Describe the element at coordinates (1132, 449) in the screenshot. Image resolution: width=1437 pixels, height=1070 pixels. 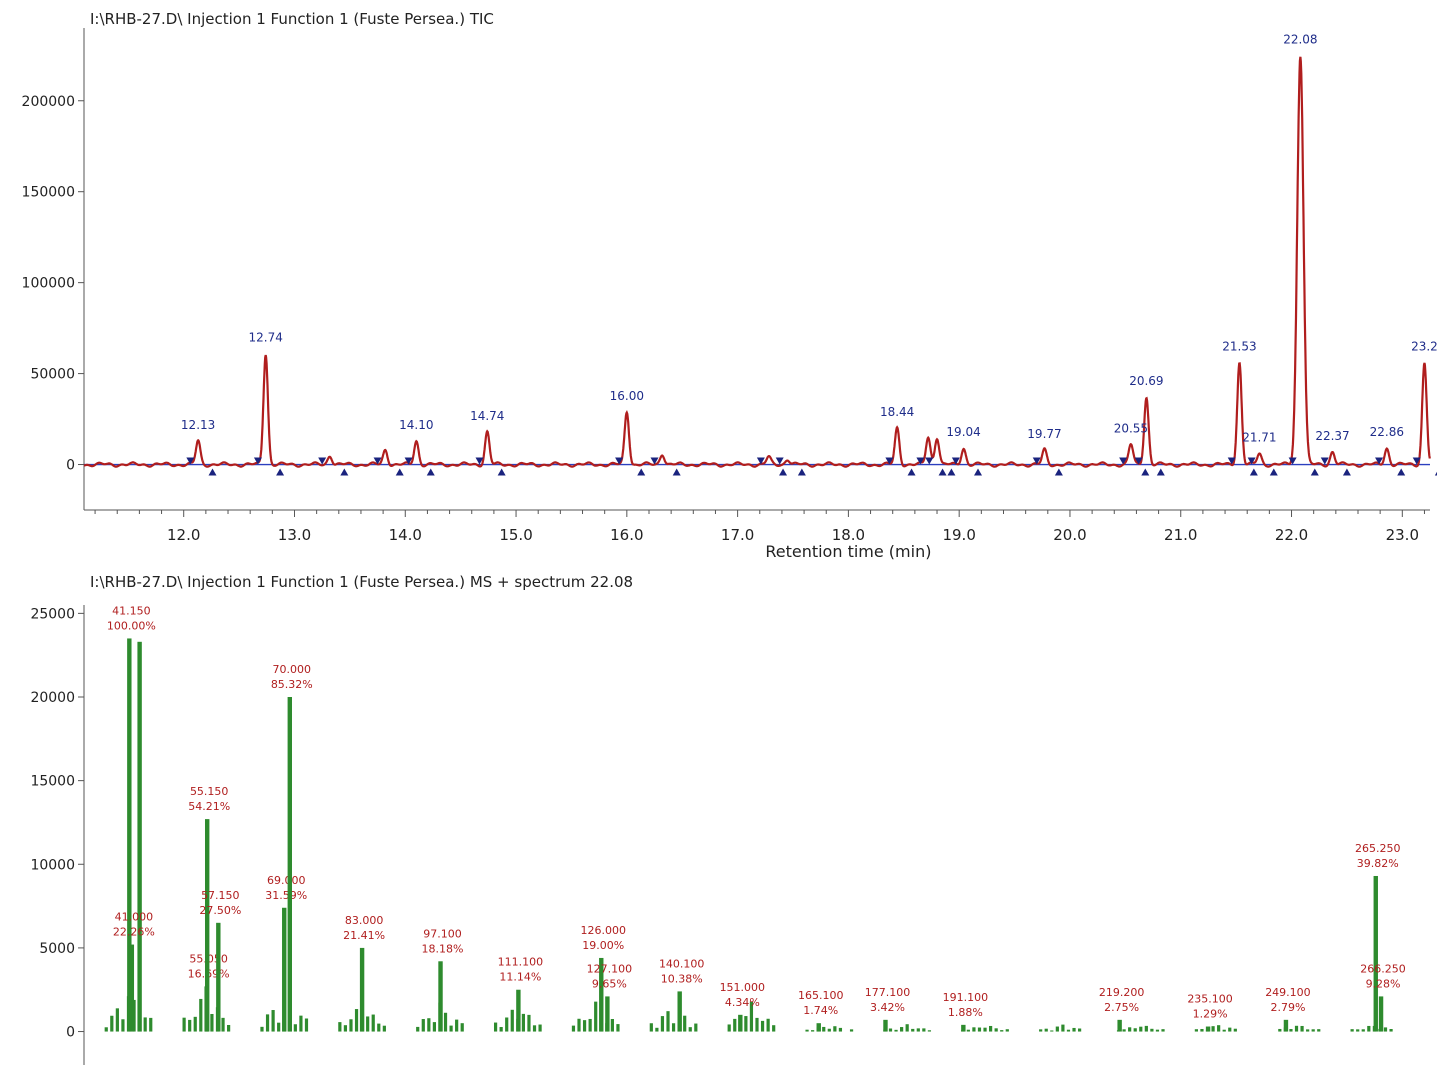
I see `tic-peak: 20.55` at that location.